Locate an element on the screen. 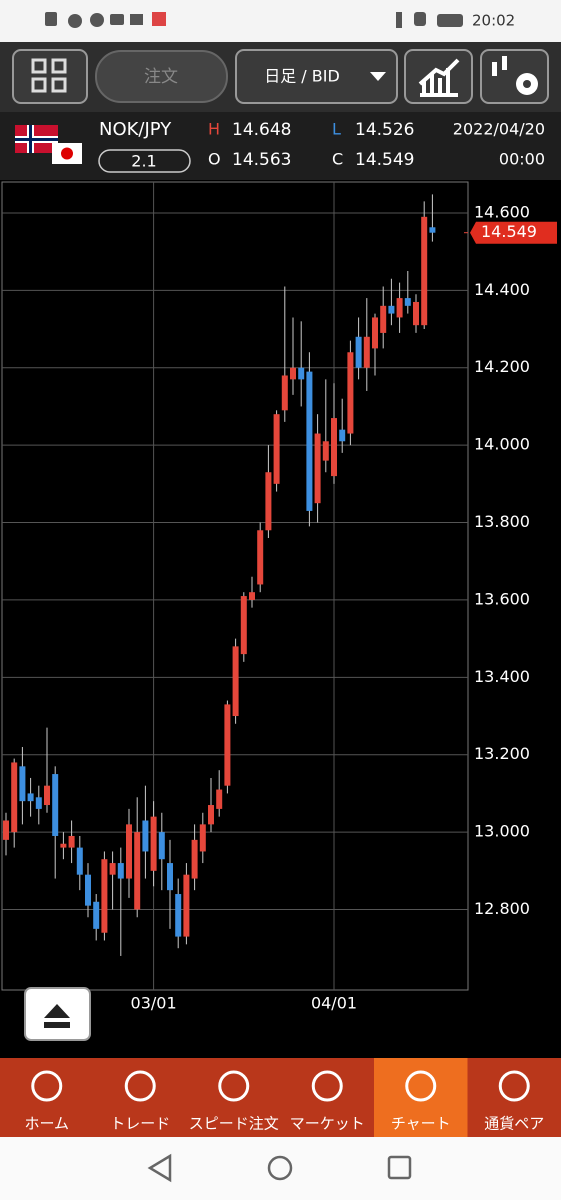 This screenshot has width=561, height=1200. low-label: L is located at coordinates (336, 129).